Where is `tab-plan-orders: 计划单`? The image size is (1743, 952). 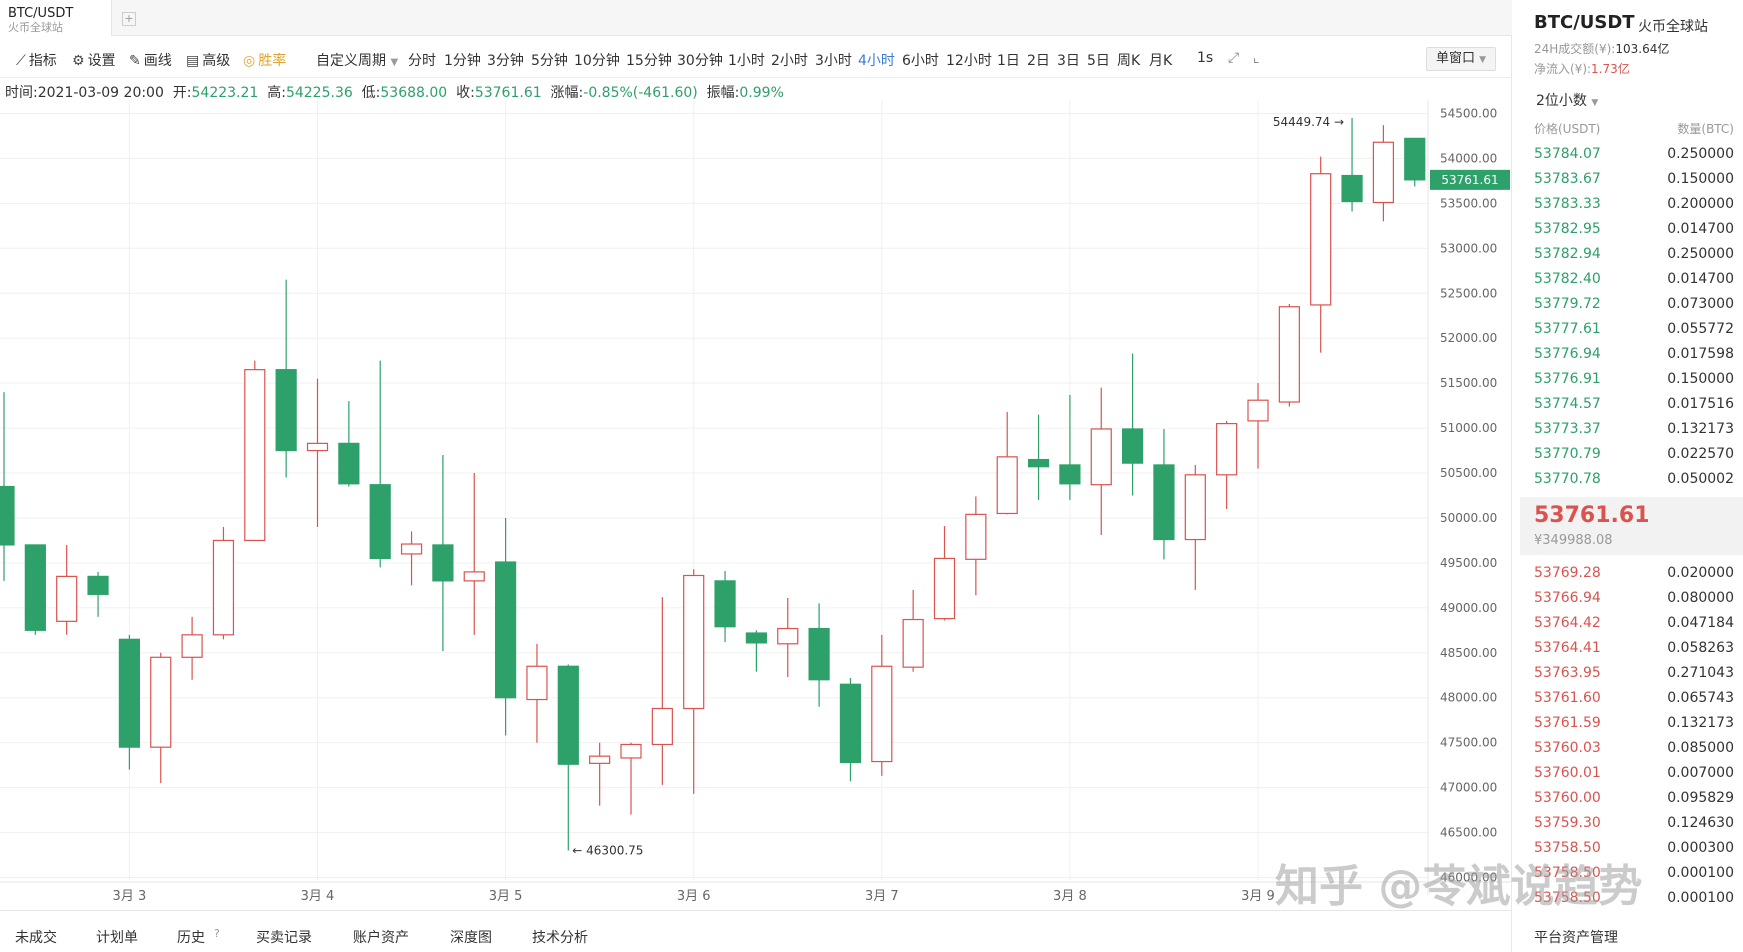
tab-plan-orders: 计划单 is located at coordinates (117, 938).